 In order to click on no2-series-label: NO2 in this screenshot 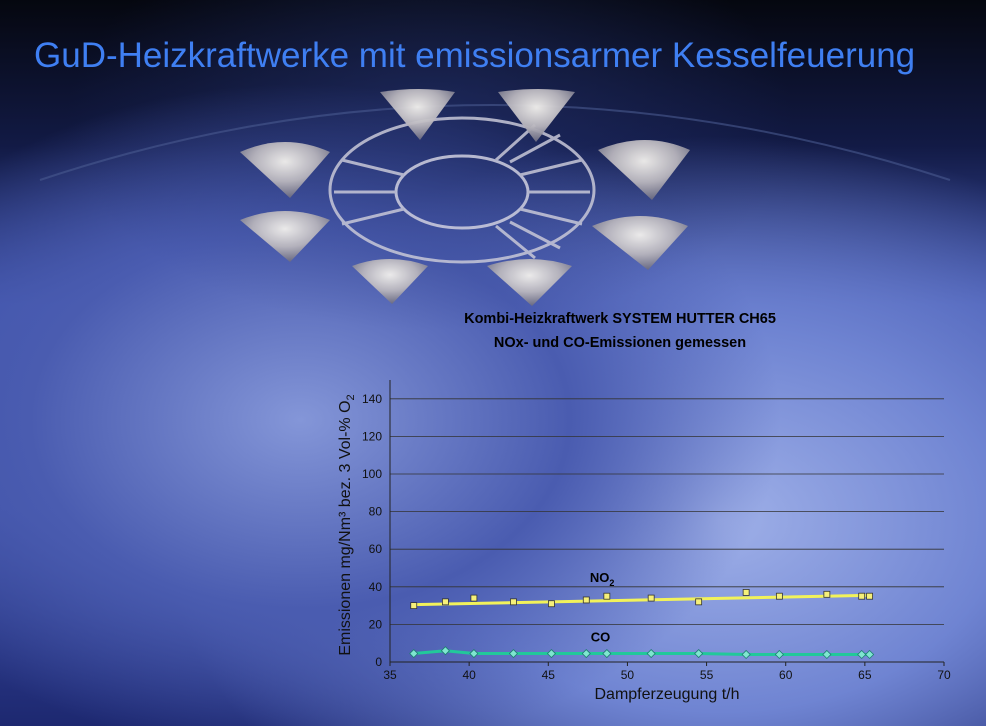, I will do `click(602, 579)`.